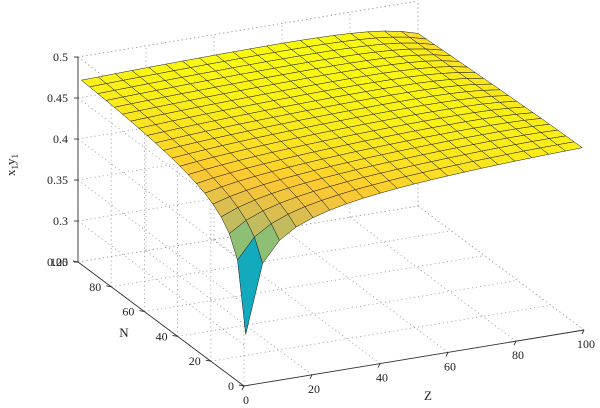 The height and width of the screenshot is (408, 600). What do you see at coordinates (195, 361) in the screenshot?
I see `y-tick-label: 20` at bounding box center [195, 361].